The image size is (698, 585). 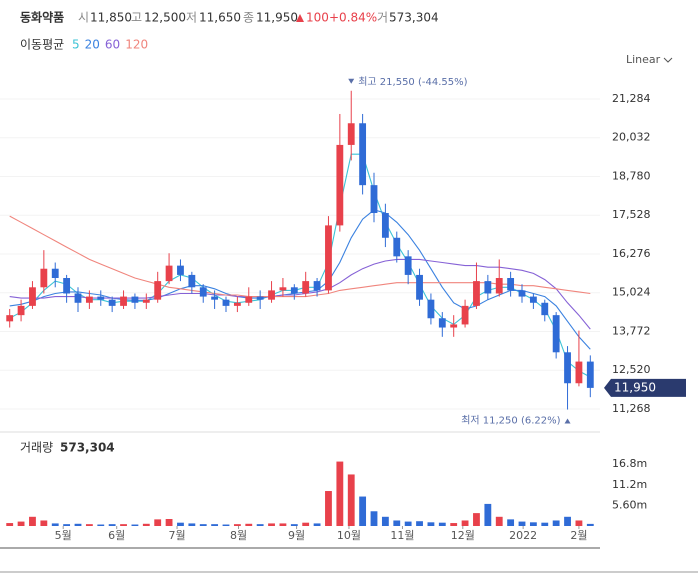 What do you see at coordinates (112, 45) in the screenshot?
I see `legend-entry: 60` at bounding box center [112, 45].